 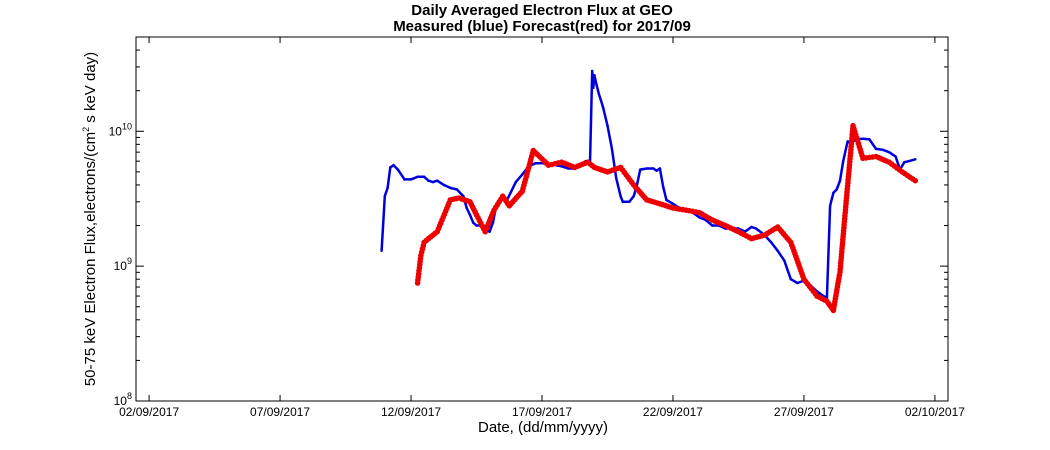 I want to click on forecast-point, so click(x=915, y=180).